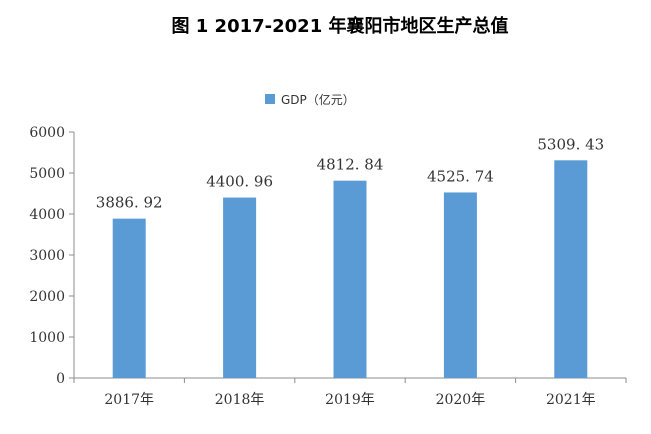 The height and width of the screenshot is (434, 651). I want to click on x-tick-label: 2020年, so click(461, 400).